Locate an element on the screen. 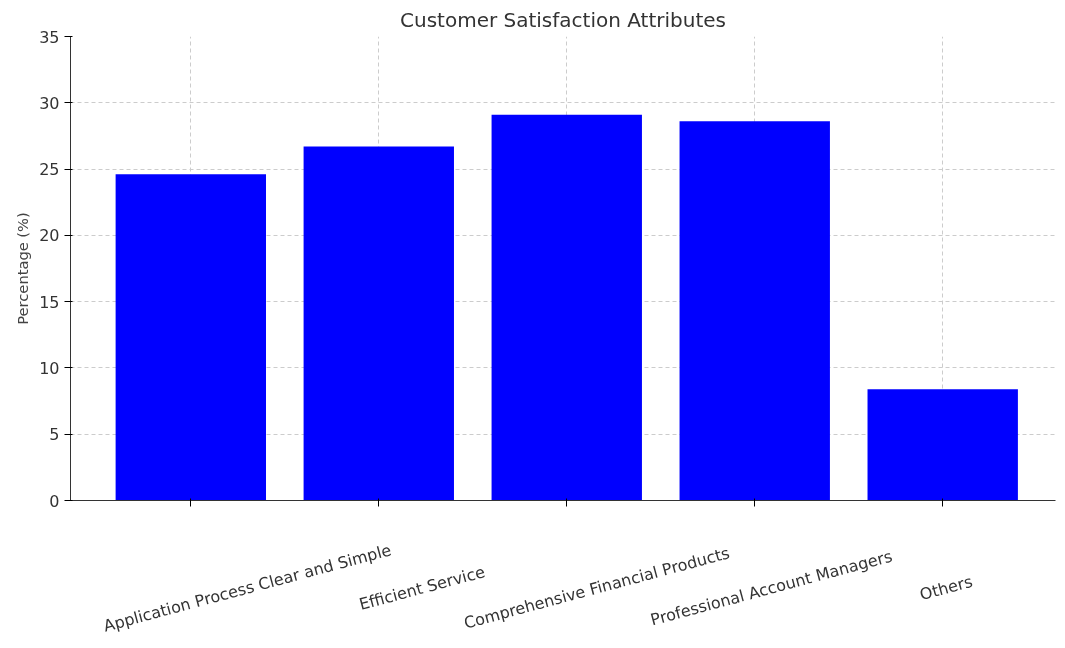 Image resolution: width=1065 pixels, height=648 pixels. x-tick-label: Others is located at coordinates (946, 588).